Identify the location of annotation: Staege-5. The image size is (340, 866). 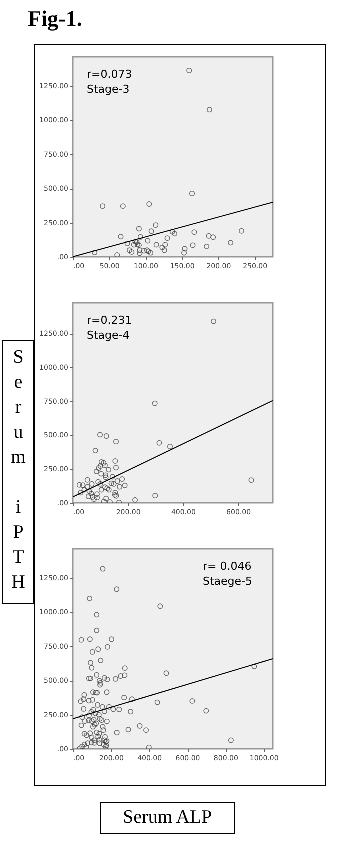
(228, 581).